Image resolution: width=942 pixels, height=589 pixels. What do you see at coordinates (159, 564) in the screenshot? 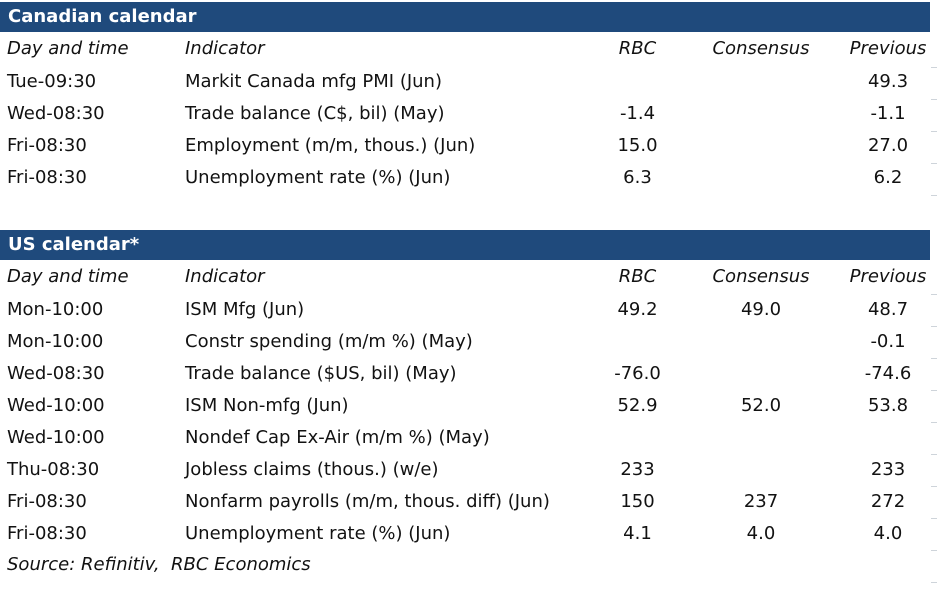
I see `source-note: Source: Refinitiv, RBC Economics` at bounding box center [159, 564].